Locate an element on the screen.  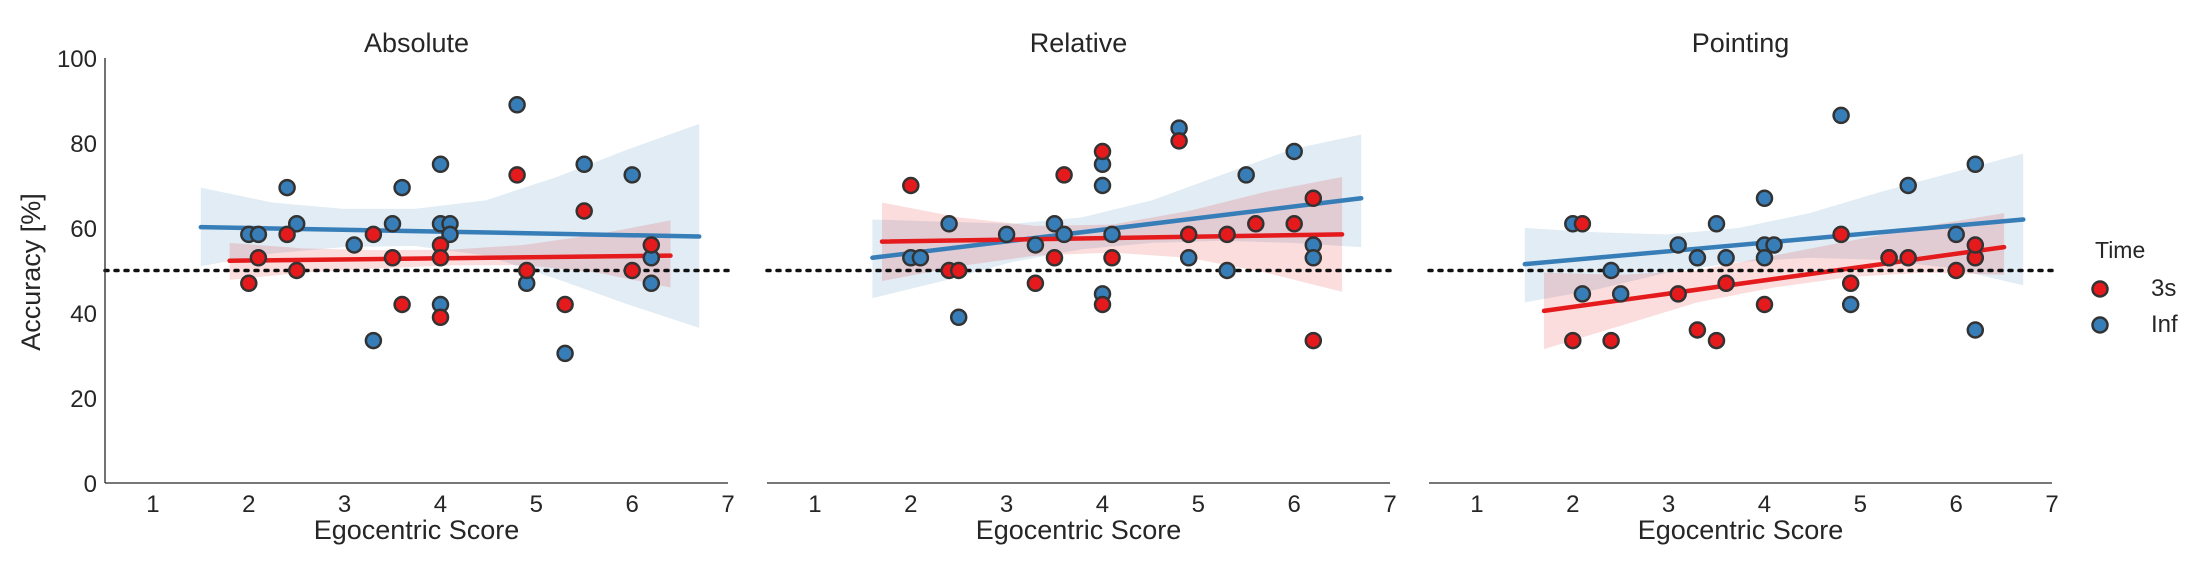
y-tick-label-80: 80 is located at coordinates (83, 144).